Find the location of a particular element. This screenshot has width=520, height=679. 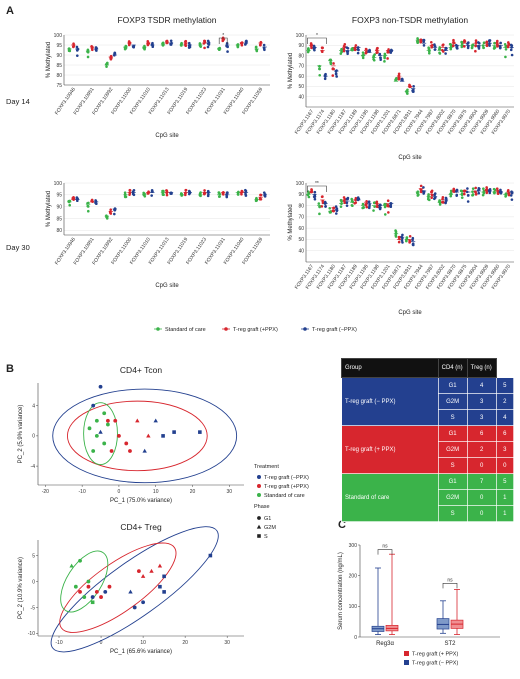

legend-label: T-reg graft (+ PPX) is located at coordinates (435, 655).